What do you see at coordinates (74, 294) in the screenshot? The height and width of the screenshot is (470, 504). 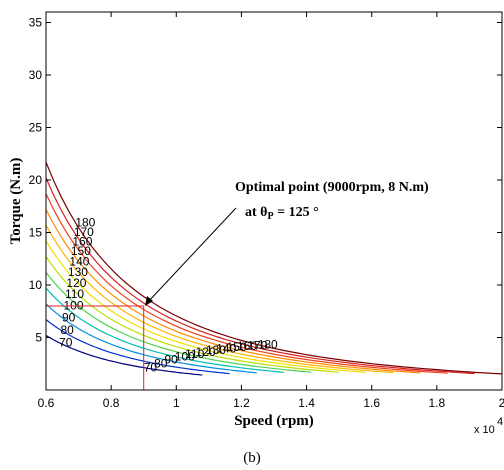 I see `contour-label-110: 110` at bounding box center [74, 294].